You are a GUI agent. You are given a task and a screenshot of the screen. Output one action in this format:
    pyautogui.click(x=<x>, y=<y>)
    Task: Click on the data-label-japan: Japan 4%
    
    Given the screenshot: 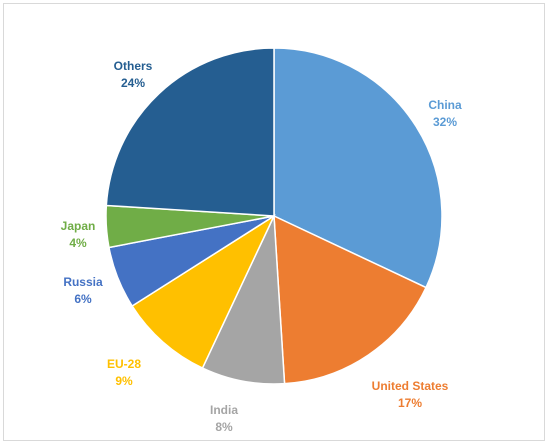 What is the action you would take?
    pyautogui.click(x=78, y=234)
    